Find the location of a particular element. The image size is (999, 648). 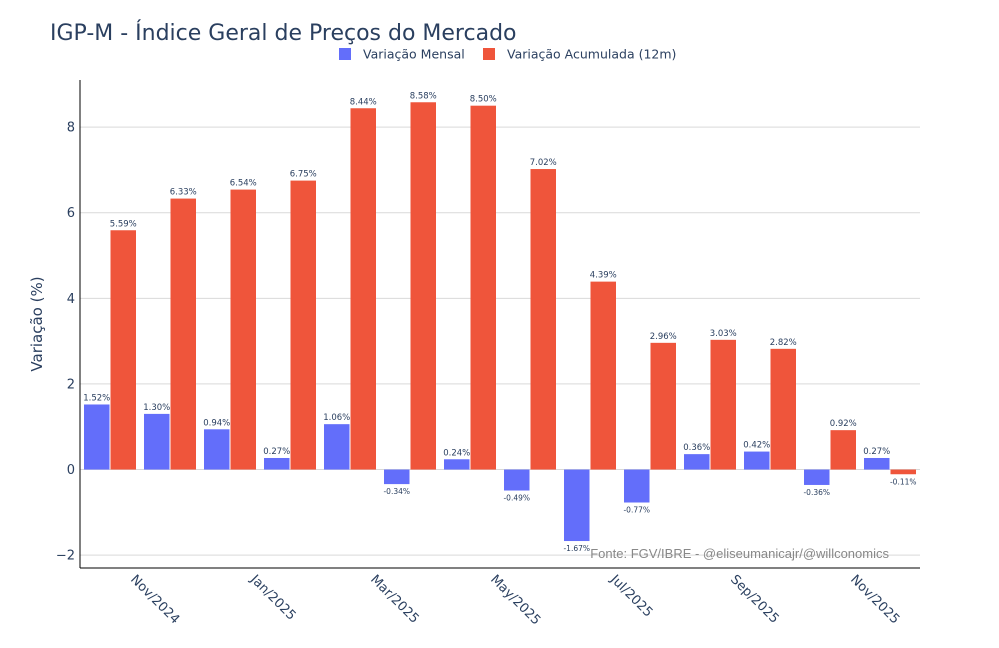

bar-accumulated-Sep/2025 is located at coordinates (783, 409).